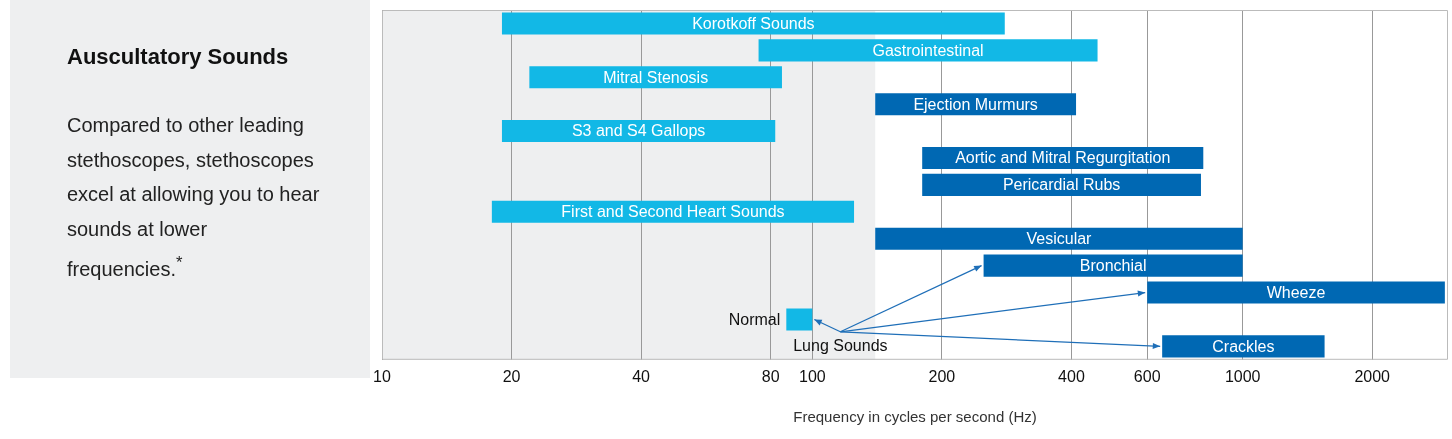 This screenshot has height=439, width=1452. Describe the element at coordinates (656, 77) in the screenshot. I see `y-tick-label: Mitral Stenosis` at that location.